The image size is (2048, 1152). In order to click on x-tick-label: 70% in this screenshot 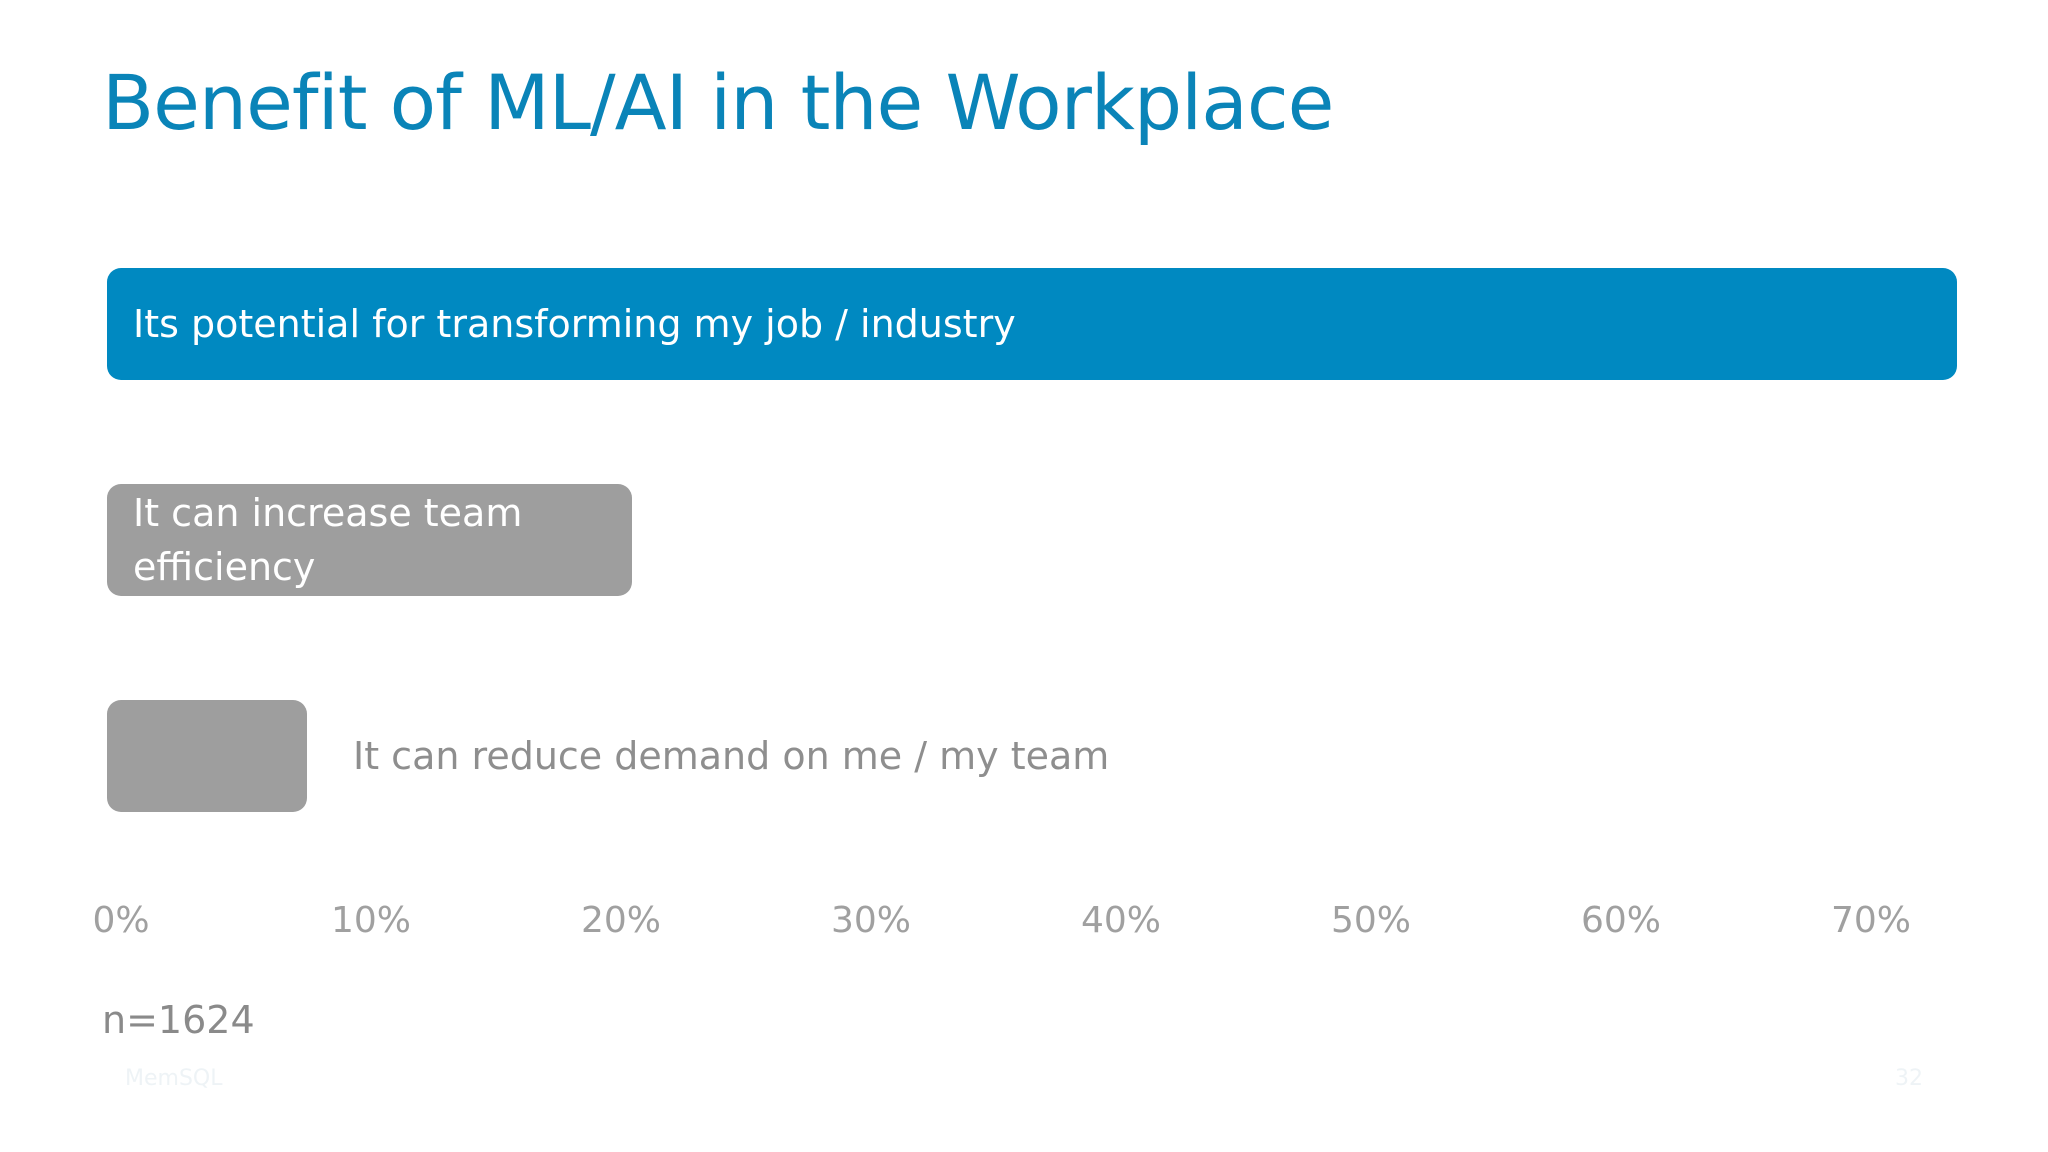, I will do `click(1871, 920)`.